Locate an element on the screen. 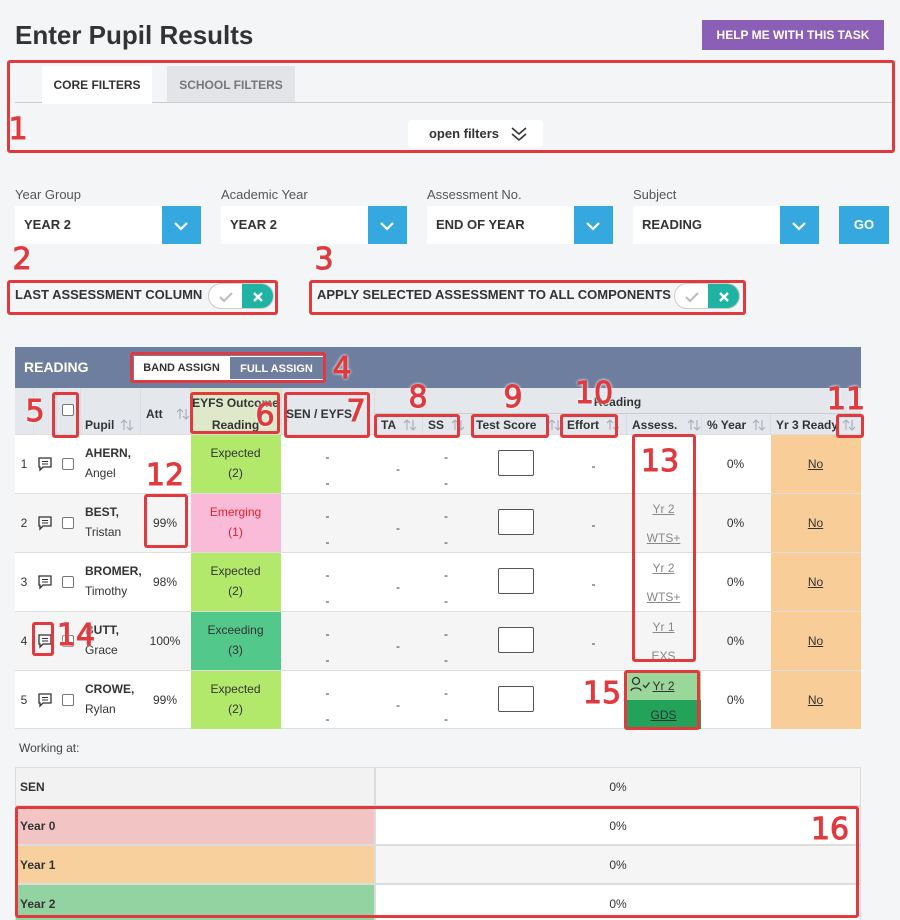 The image size is (900, 920). comment-icon is located at coordinates (45, 700).